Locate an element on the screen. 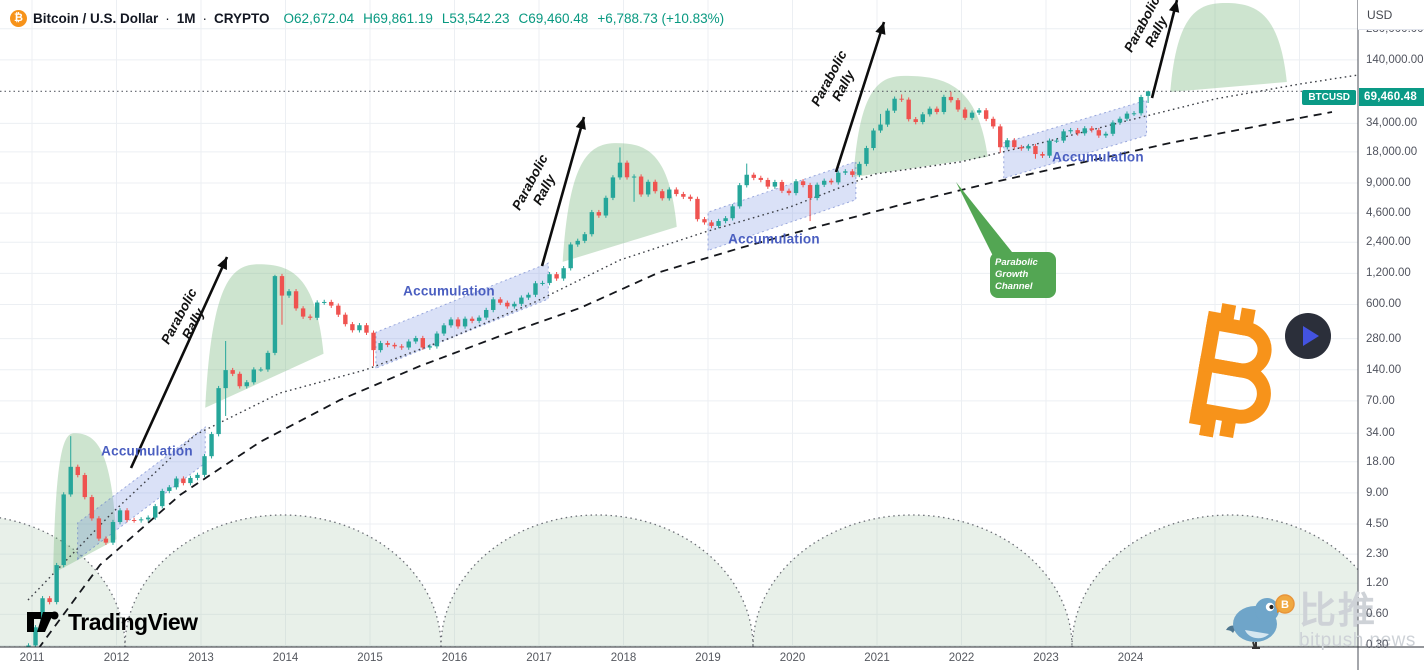  bitcoin-symbol-icon: ₿ is located at coordinates (18, 18).